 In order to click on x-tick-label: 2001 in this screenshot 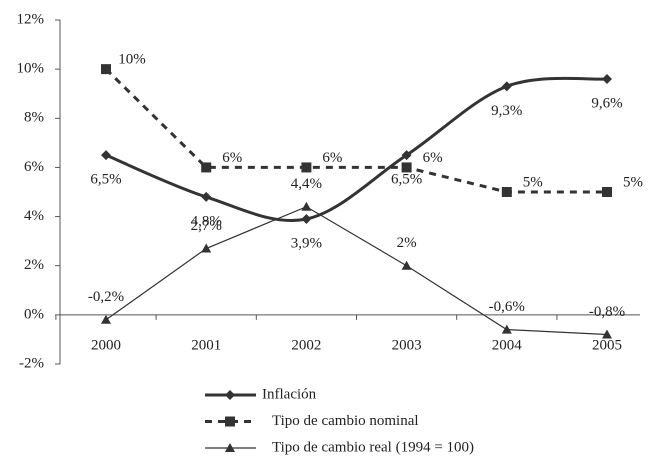, I will do `click(206, 345)`.